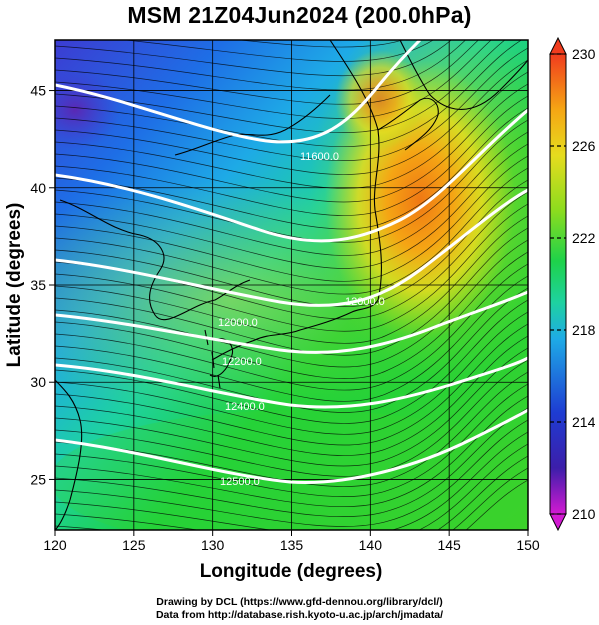 This screenshot has height=625, width=599. I want to click on x-tick-label: 135, so click(292, 545).